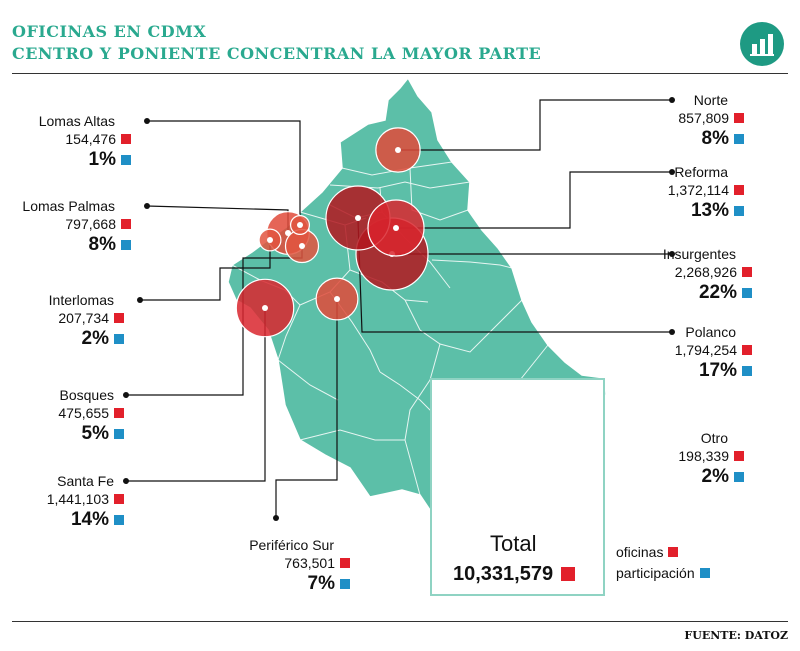 The width and height of the screenshot is (800, 651). I want to click on zone-label-reforma: Reforma 1,372,114 13%, so click(706, 193).